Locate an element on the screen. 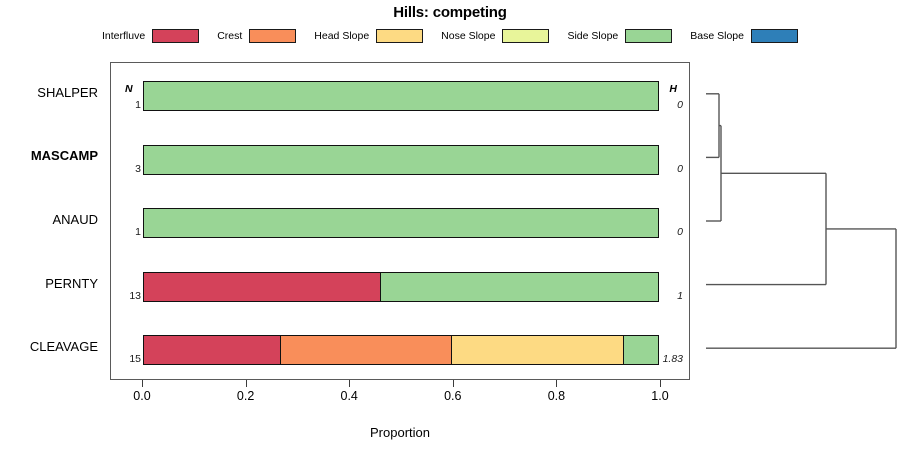 Image resolution: width=900 pixels, height=460 pixels. y-axis-label: CLEAVAGE is located at coordinates (63, 347).